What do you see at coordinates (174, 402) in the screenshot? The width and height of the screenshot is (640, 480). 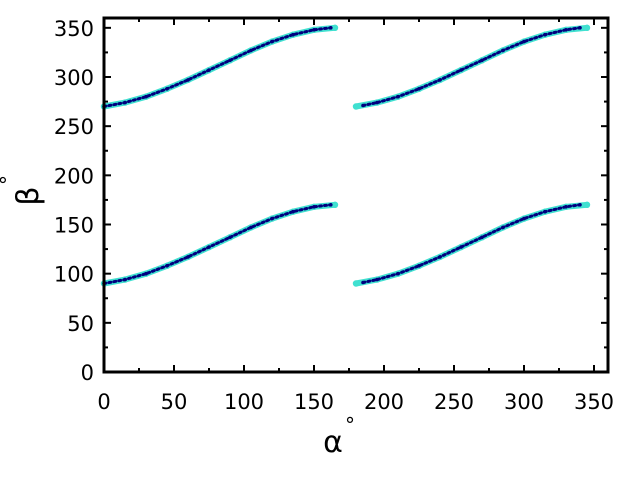 I see `x-tick-label: 50` at bounding box center [174, 402].